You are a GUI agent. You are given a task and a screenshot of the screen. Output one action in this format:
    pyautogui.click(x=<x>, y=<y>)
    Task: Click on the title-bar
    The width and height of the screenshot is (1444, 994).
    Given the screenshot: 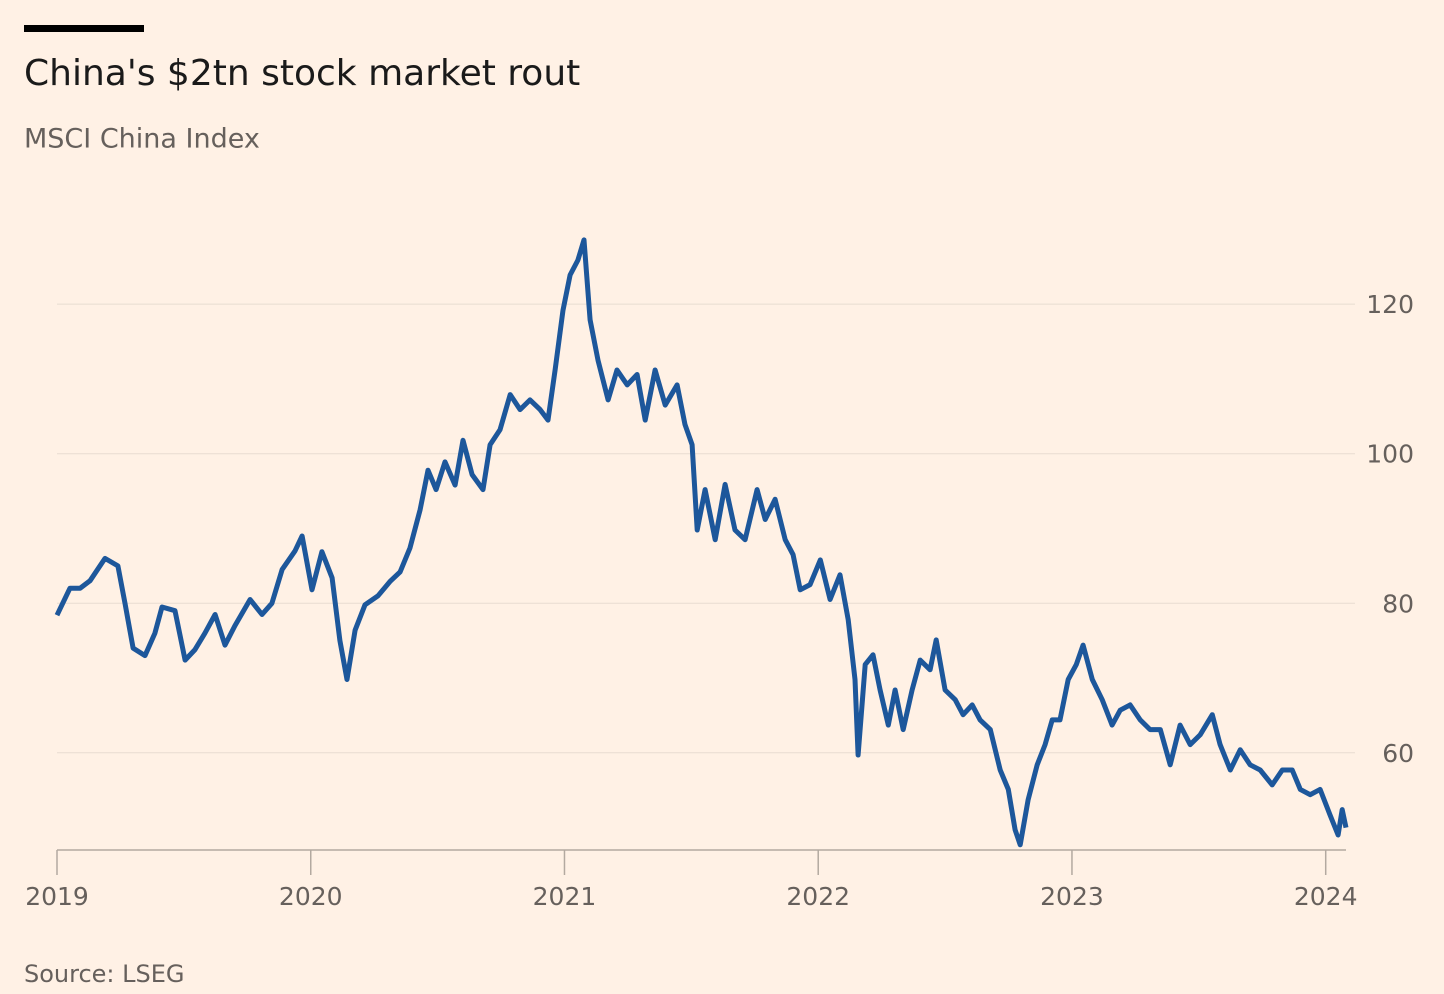 What is the action you would take?
    pyautogui.click(x=84, y=28)
    